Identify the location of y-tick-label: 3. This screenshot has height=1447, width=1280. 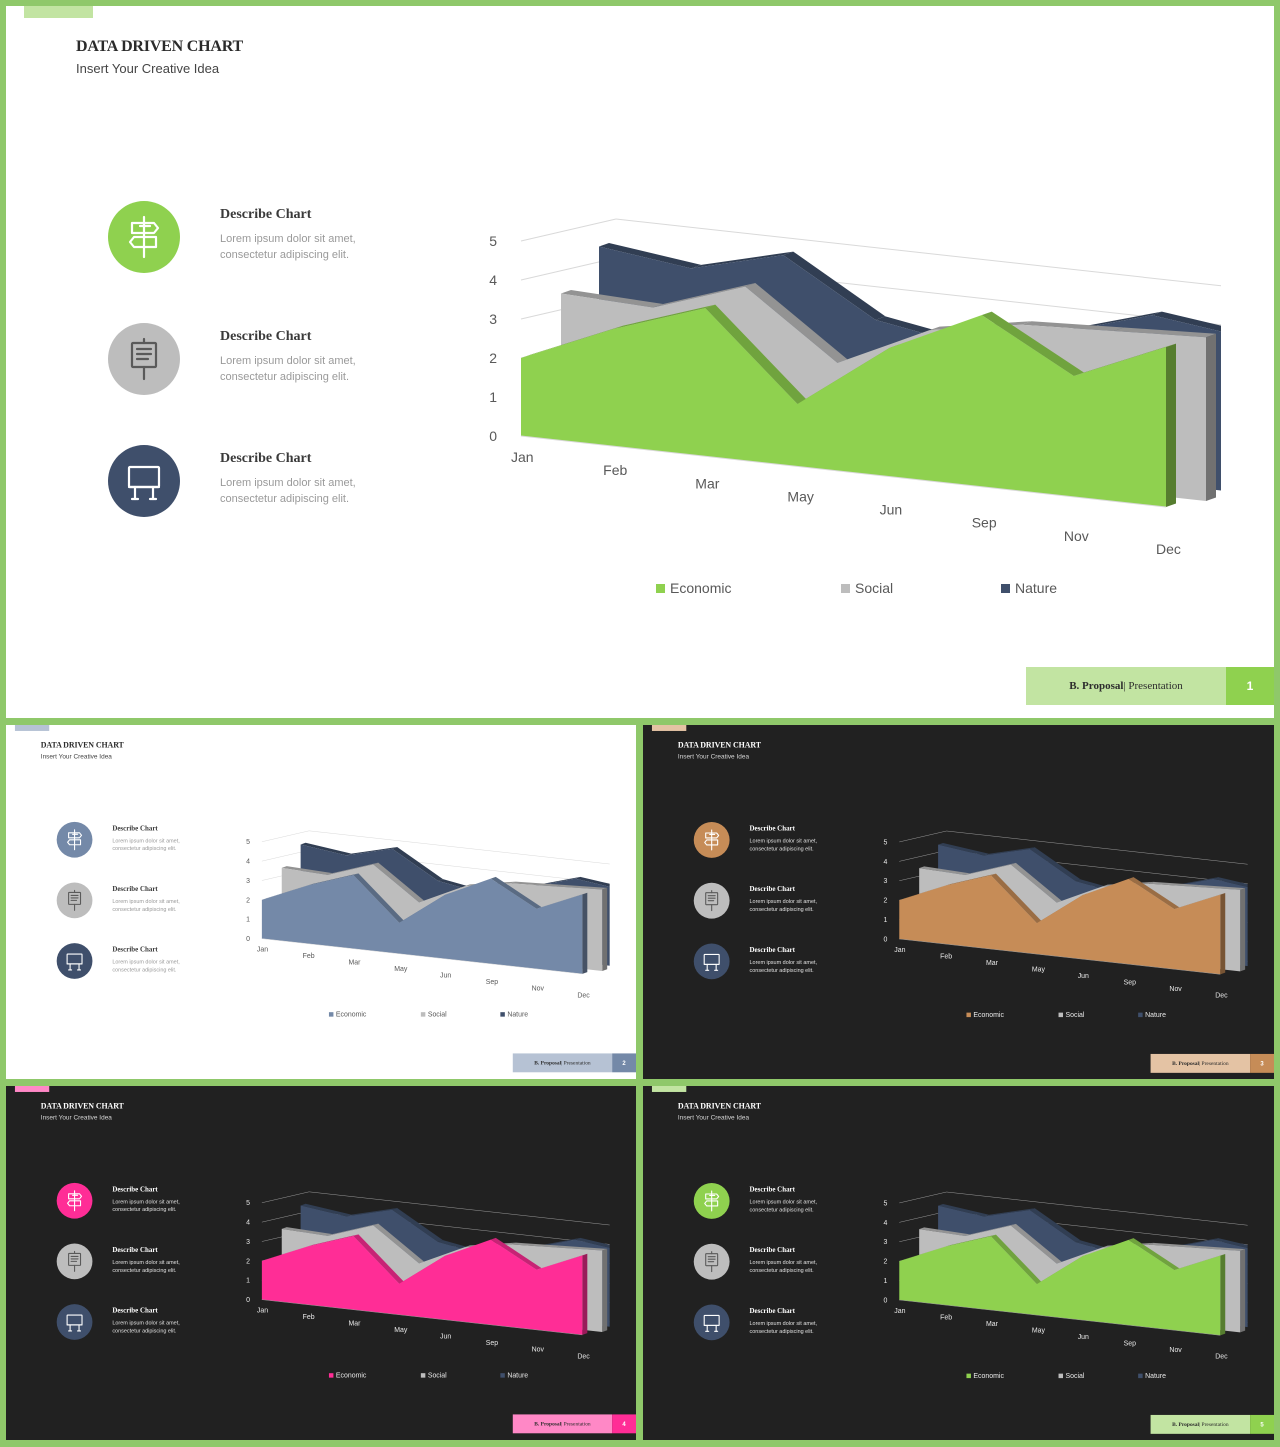
(248, 1242).